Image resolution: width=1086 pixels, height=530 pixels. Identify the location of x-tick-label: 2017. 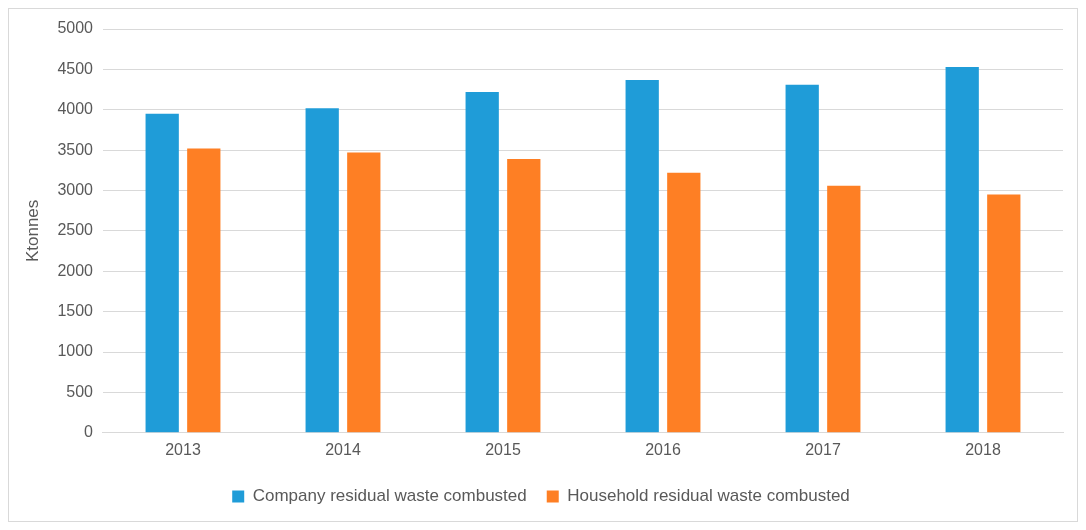
(823, 449).